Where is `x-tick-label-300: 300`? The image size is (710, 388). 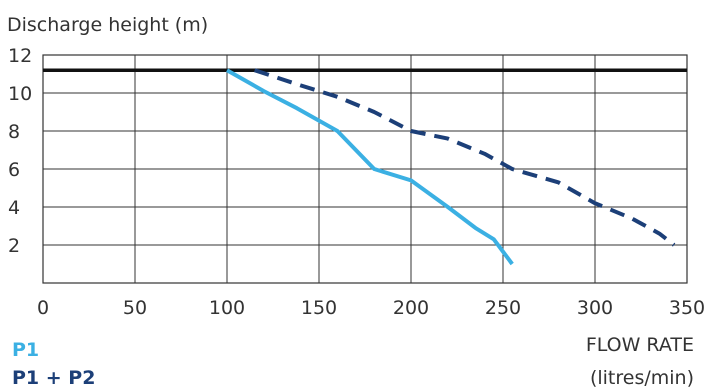
x-tick-label-300: 300 is located at coordinates (595, 308).